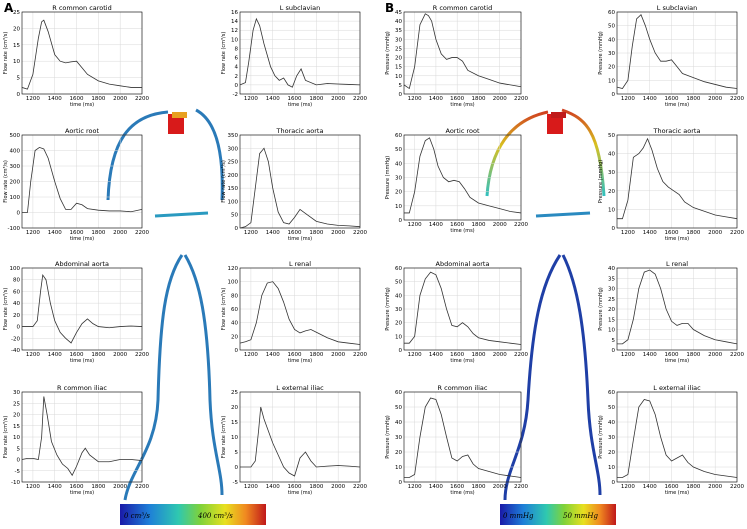 The width and height of the screenshot is (747, 529). Describe the element at coordinates (237, 77) in the screenshot. I see `y-tick-label: 2` at that location.